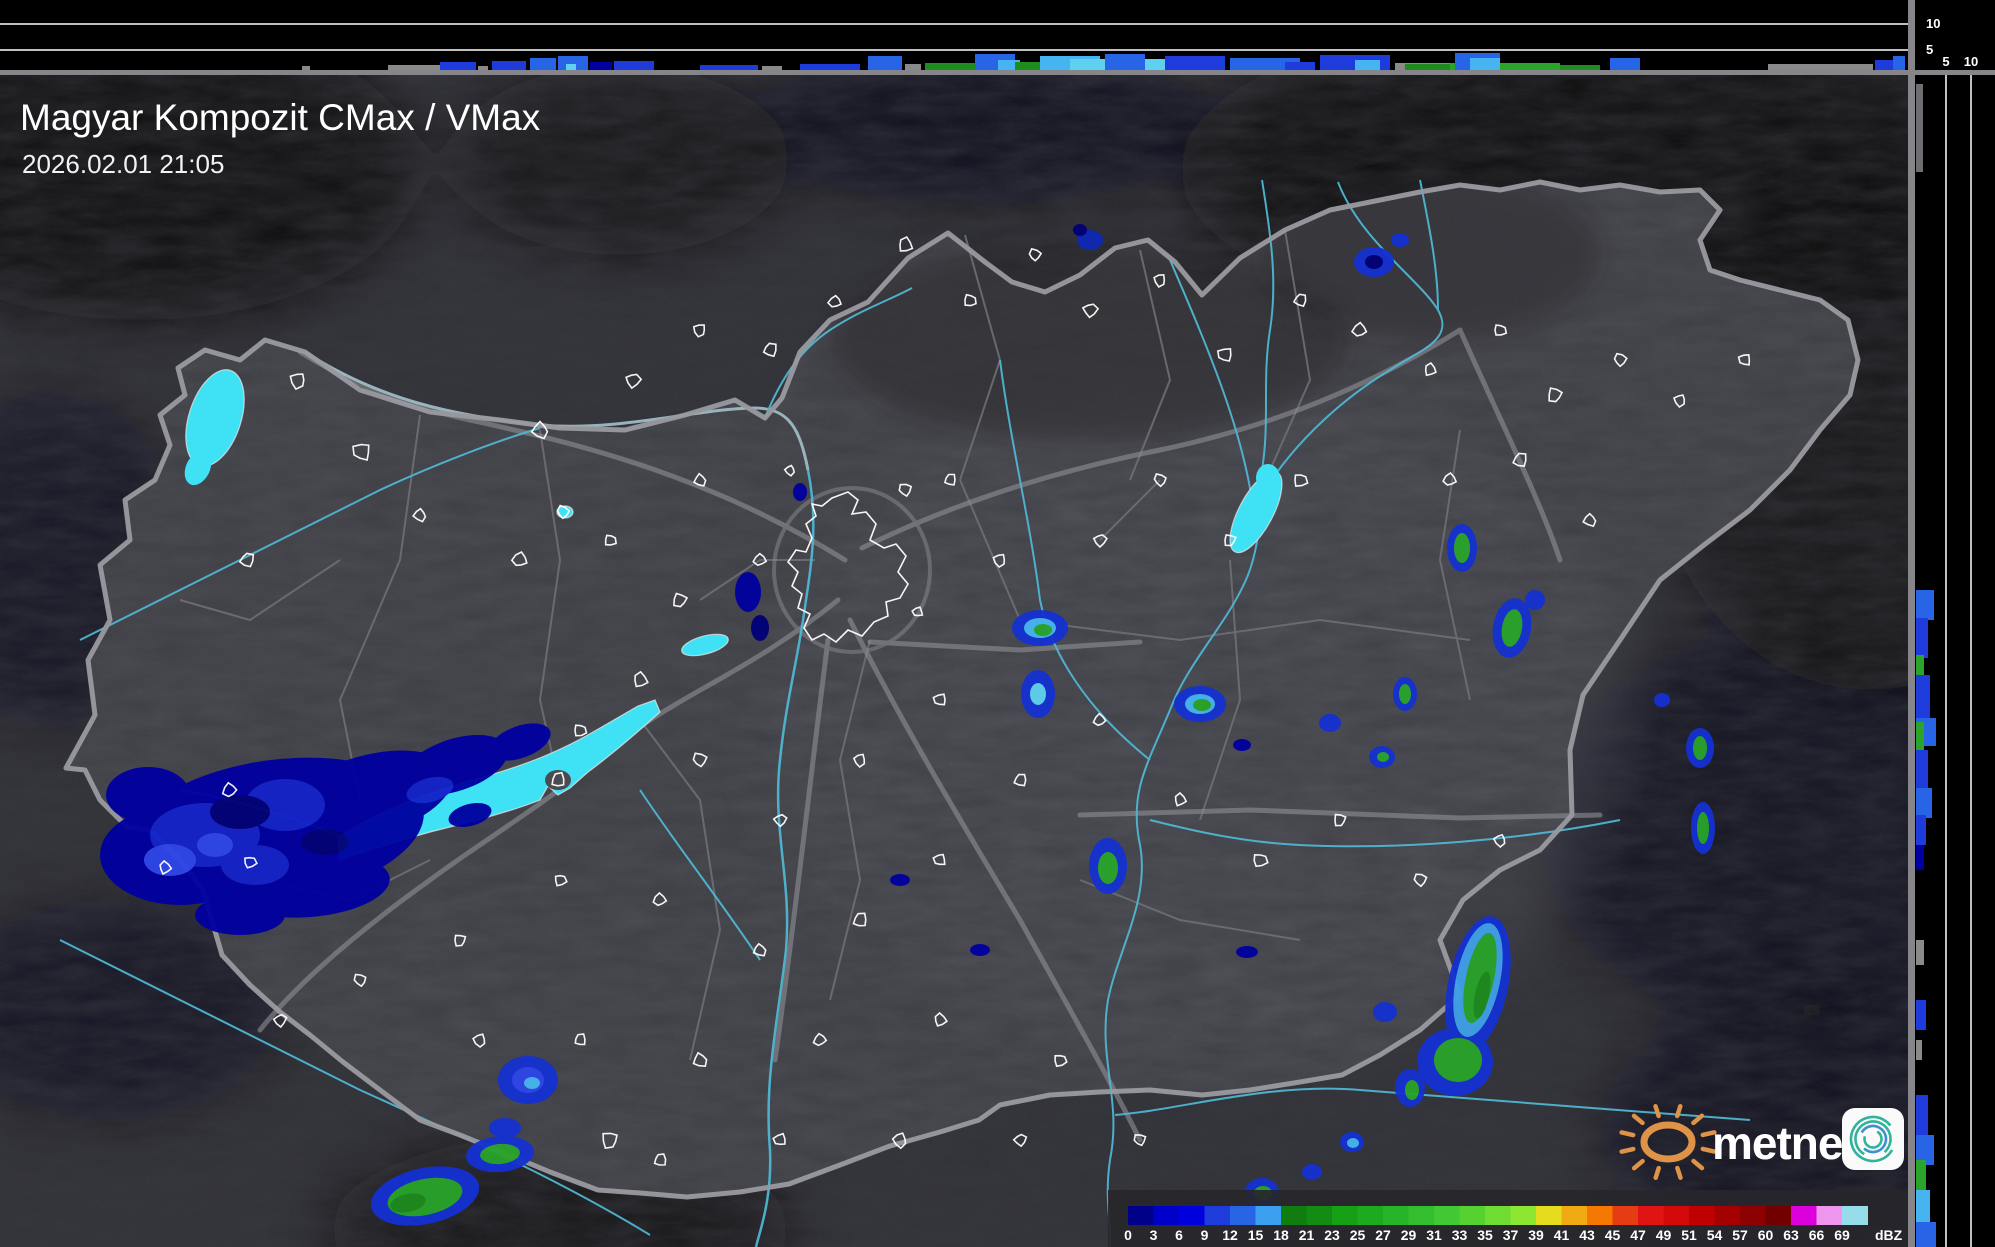  I want to click on sun-icon, so click(1668, 1142).